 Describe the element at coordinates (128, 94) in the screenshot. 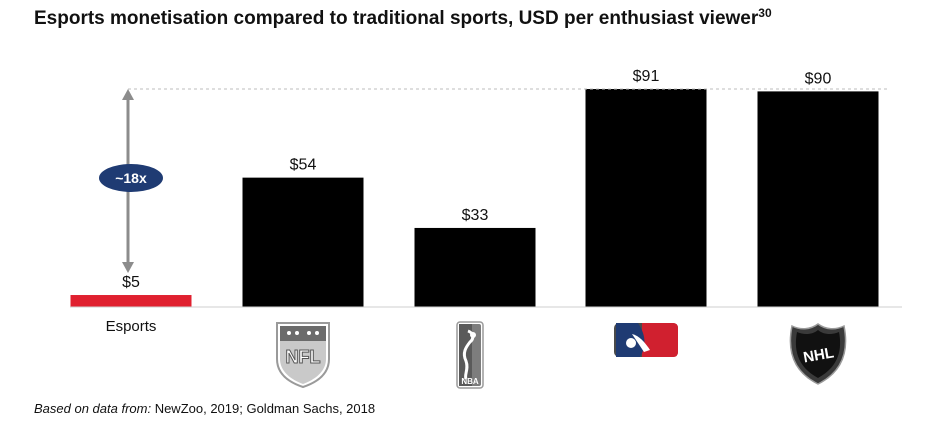

I see `arrow-up-icon` at that location.